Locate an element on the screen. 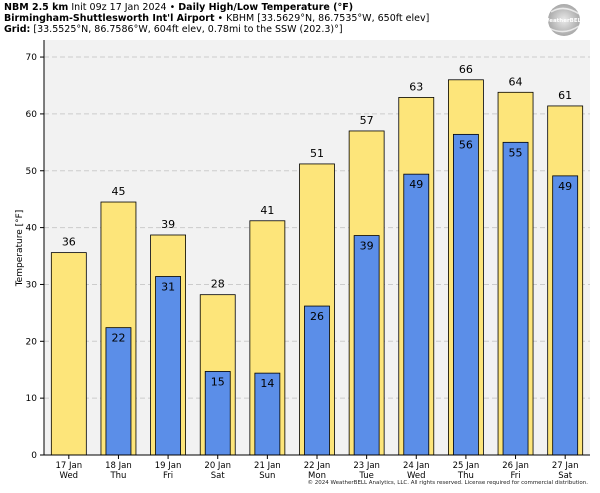  x-tick-date: 17 Jan is located at coordinates (69, 466).